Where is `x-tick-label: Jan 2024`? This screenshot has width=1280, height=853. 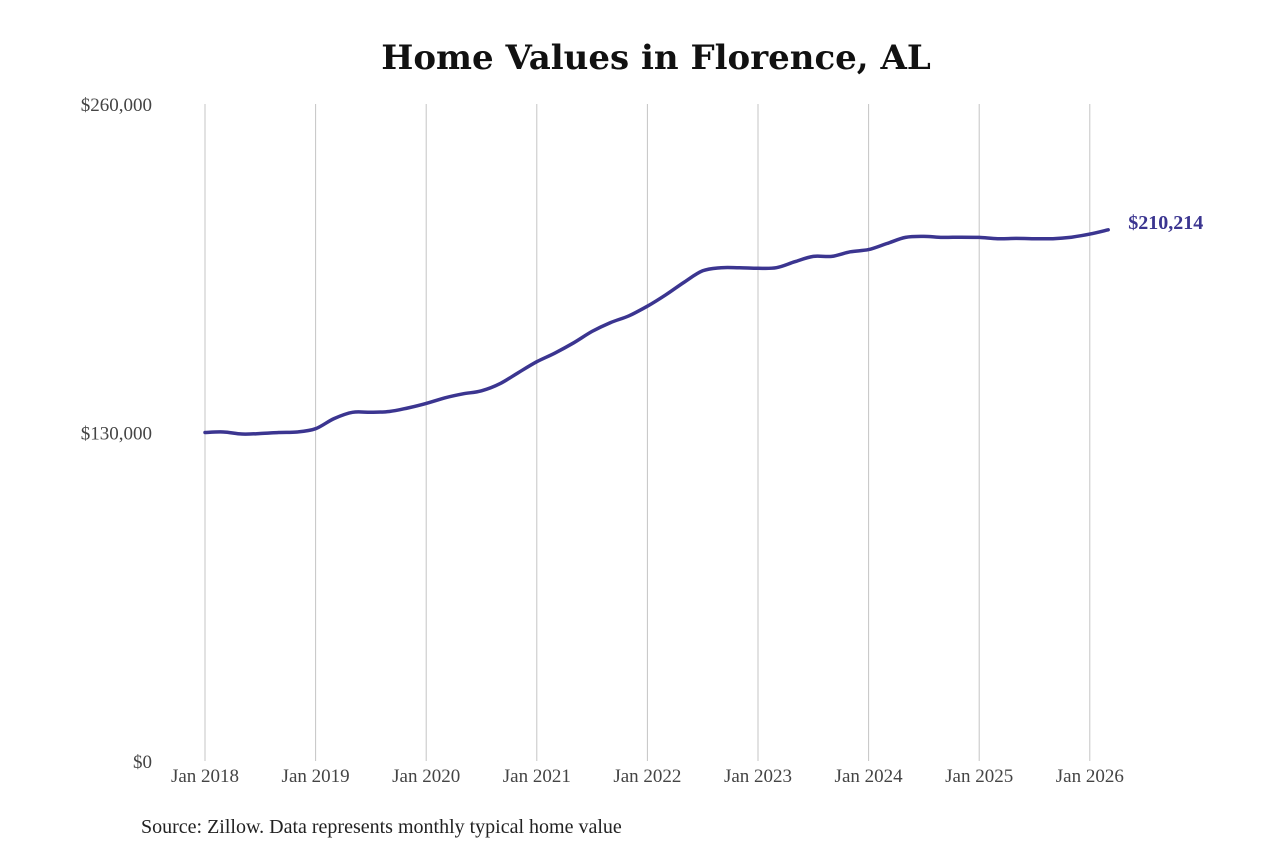
x-tick-label: Jan 2024 is located at coordinates (869, 776).